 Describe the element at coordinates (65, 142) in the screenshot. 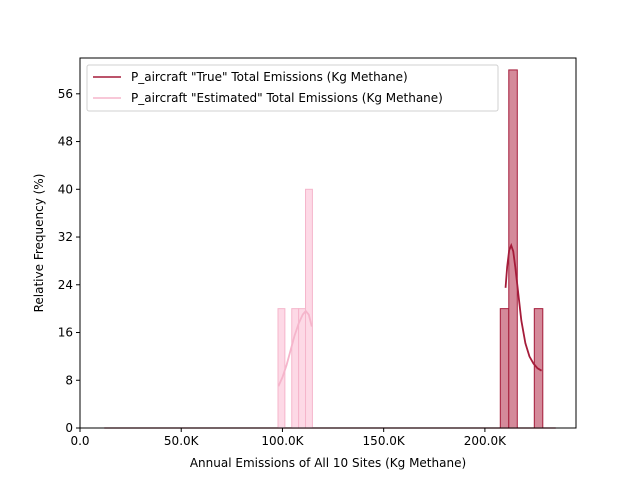

I see `y-tick-label-6: 48` at that location.